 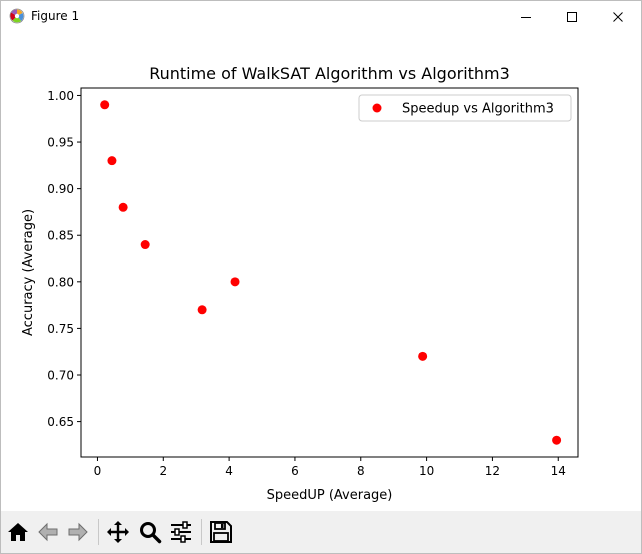 What do you see at coordinates (55, 16) in the screenshot?
I see `window-title: Figure 1` at bounding box center [55, 16].